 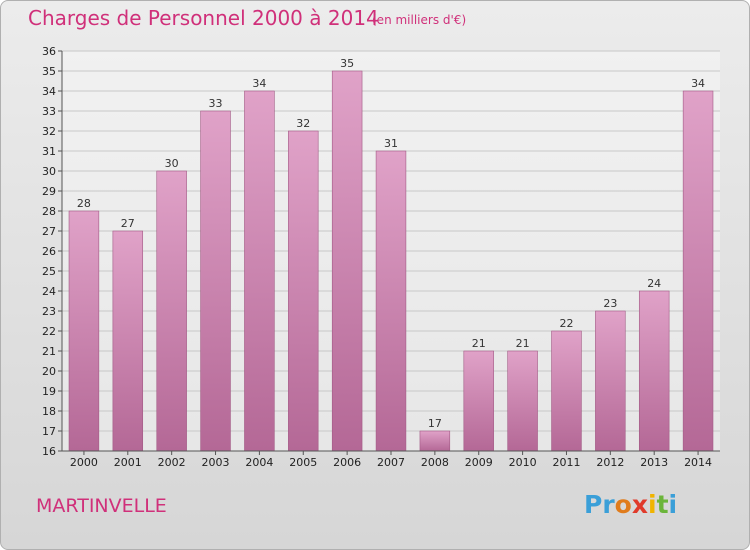 What do you see at coordinates (259, 271) in the screenshot?
I see `bar-2004` at bounding box center [259, 271].